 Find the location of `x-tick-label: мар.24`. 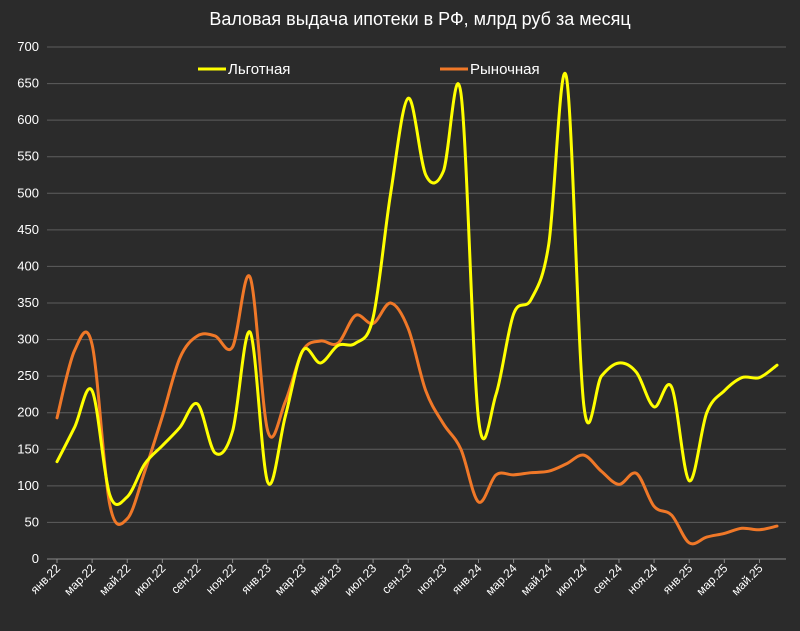

x-tick-label: мар.24 is located at coordinates (501, 579).